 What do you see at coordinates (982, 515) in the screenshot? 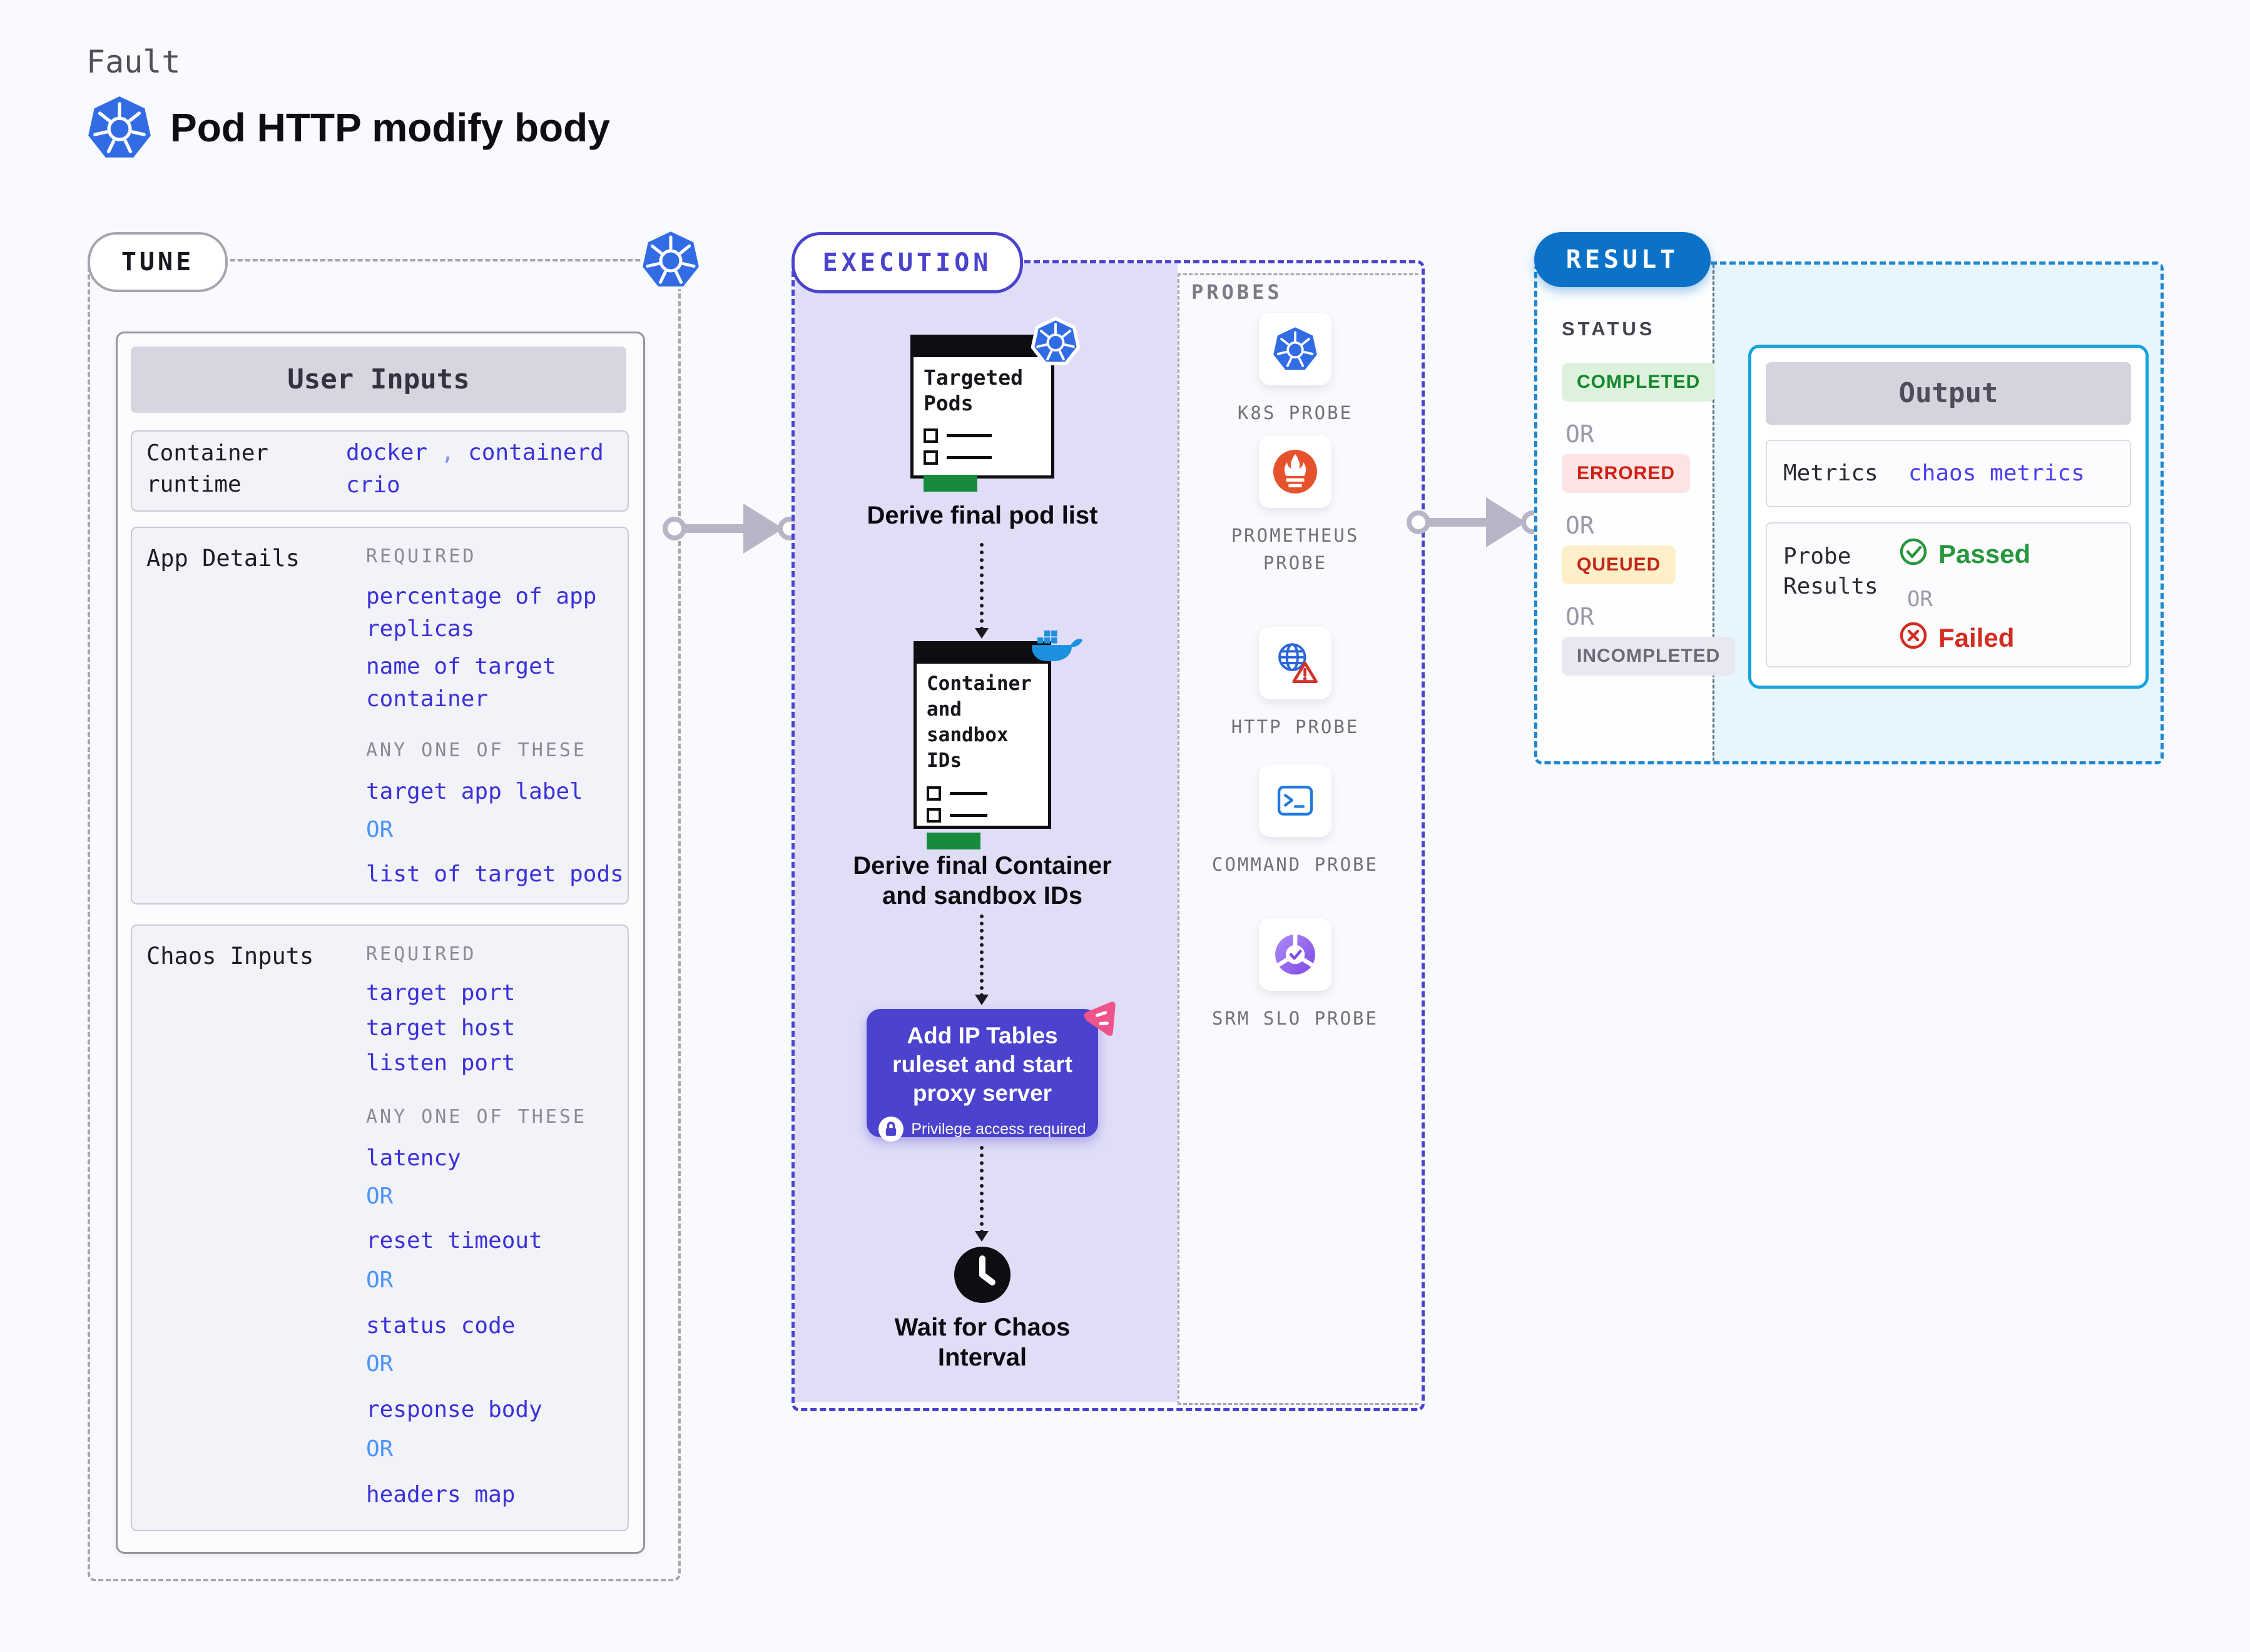
I see `derive-pod-list-caption: Derive final pod list` at bounding box center [982, 515].